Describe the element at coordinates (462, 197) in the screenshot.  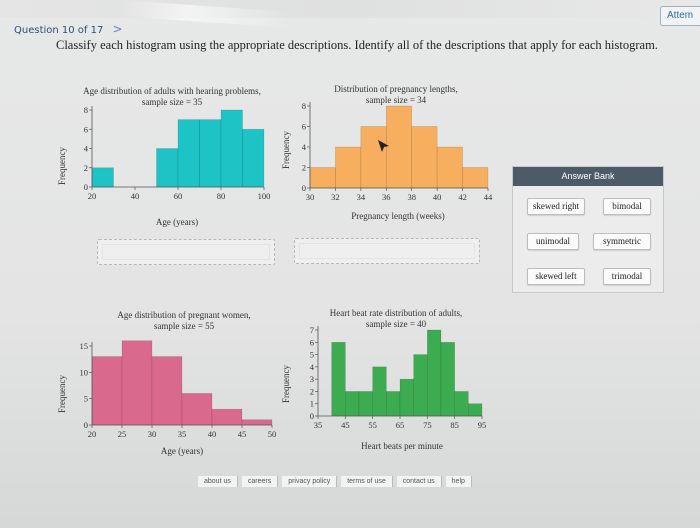
I see `x-tick-label: 42` at that location.